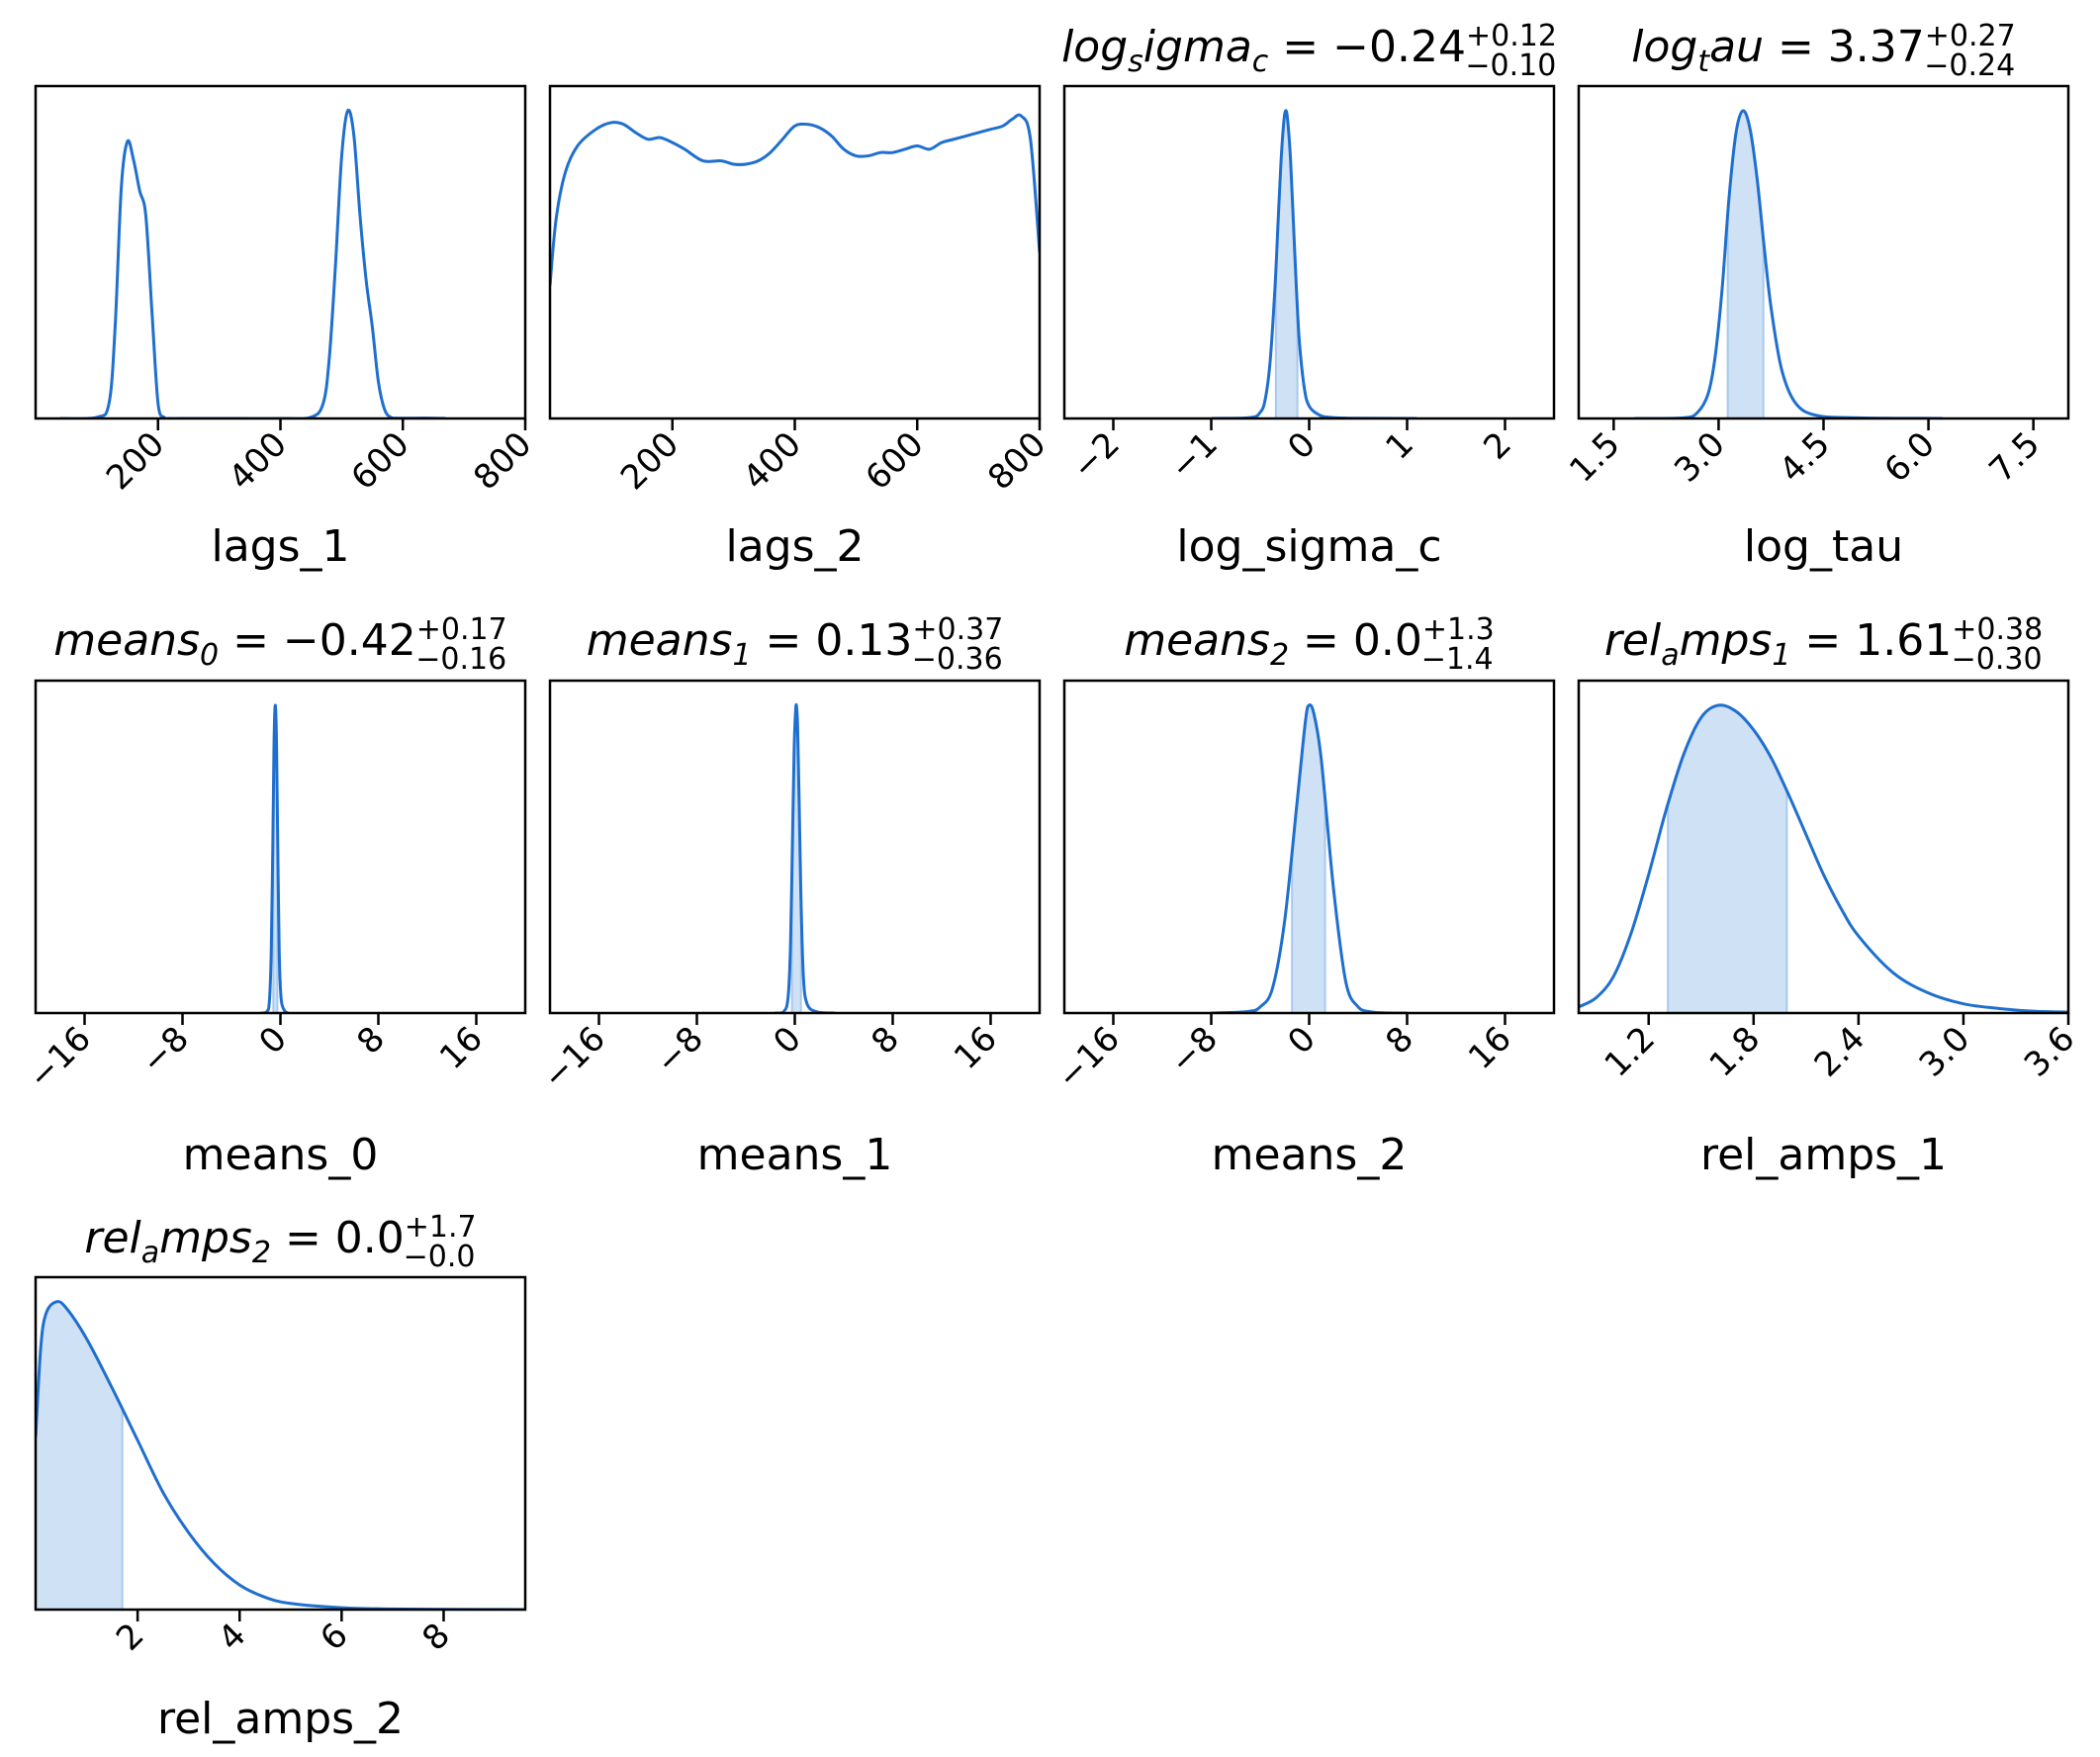 Image resolution: width=2100 pixels, height=1757 pixels. I want to click on x-axis-label: means_1, so click(795, 1155).